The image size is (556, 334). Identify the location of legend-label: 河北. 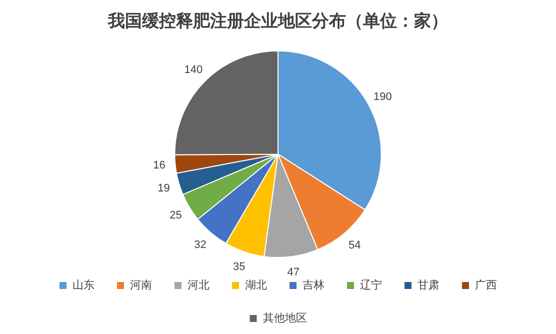
(199, 285).